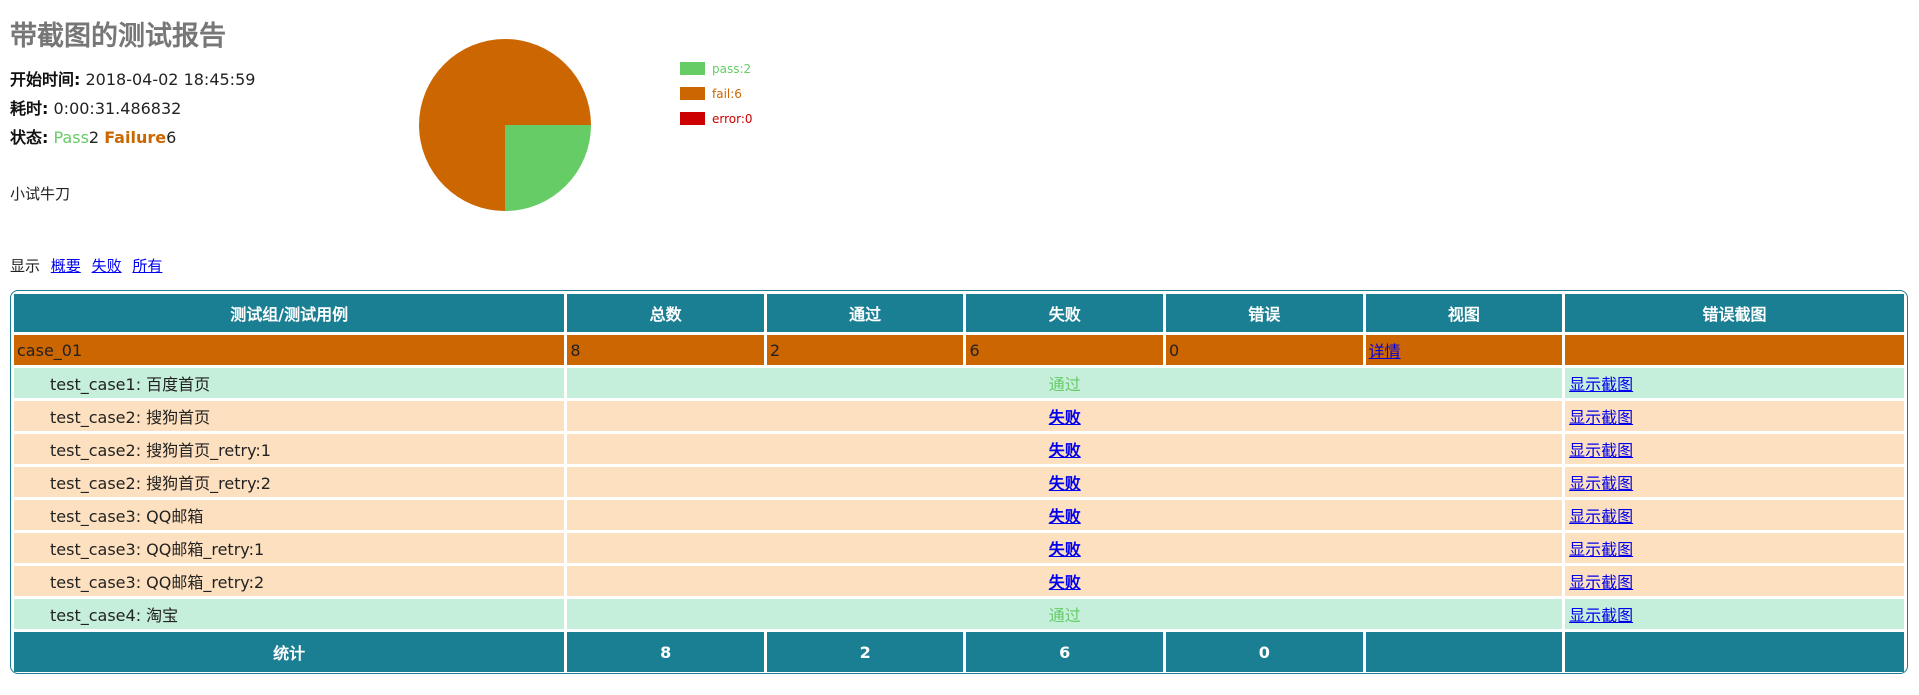 Image resolution: width=1919 pixels, height=695 pixels. Describe the element at coordinates (865, 350) in the screenshot. I see `group-pass: 2` at that location.